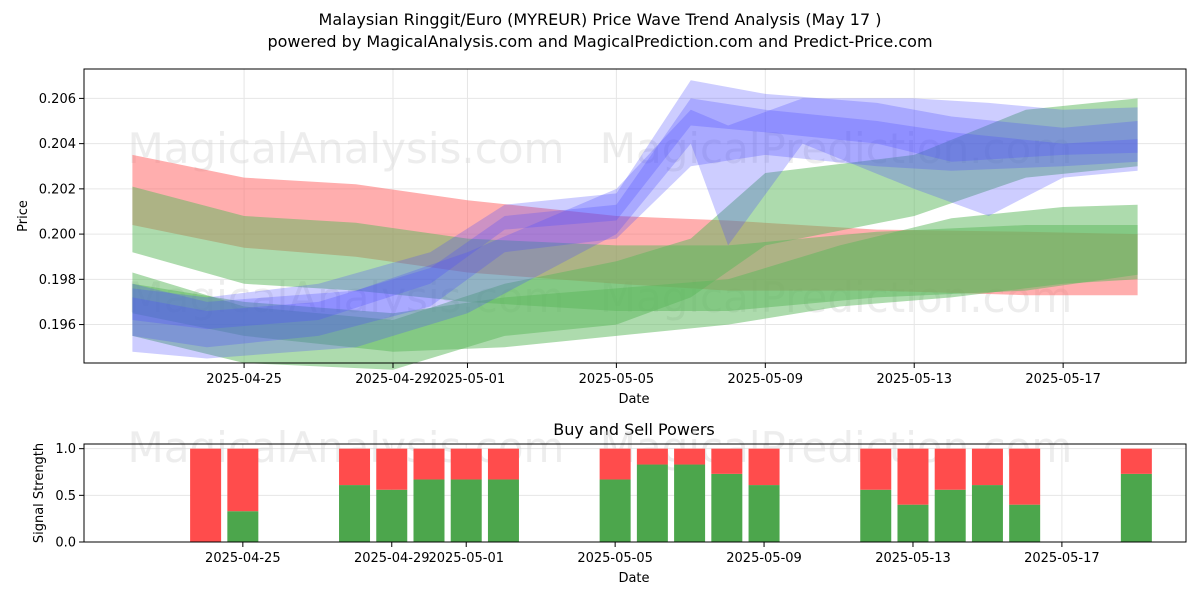  Describe the element at coordinates (57, 325) in the screenshot. I see `price-y-tick-label: 0.196` at that location.